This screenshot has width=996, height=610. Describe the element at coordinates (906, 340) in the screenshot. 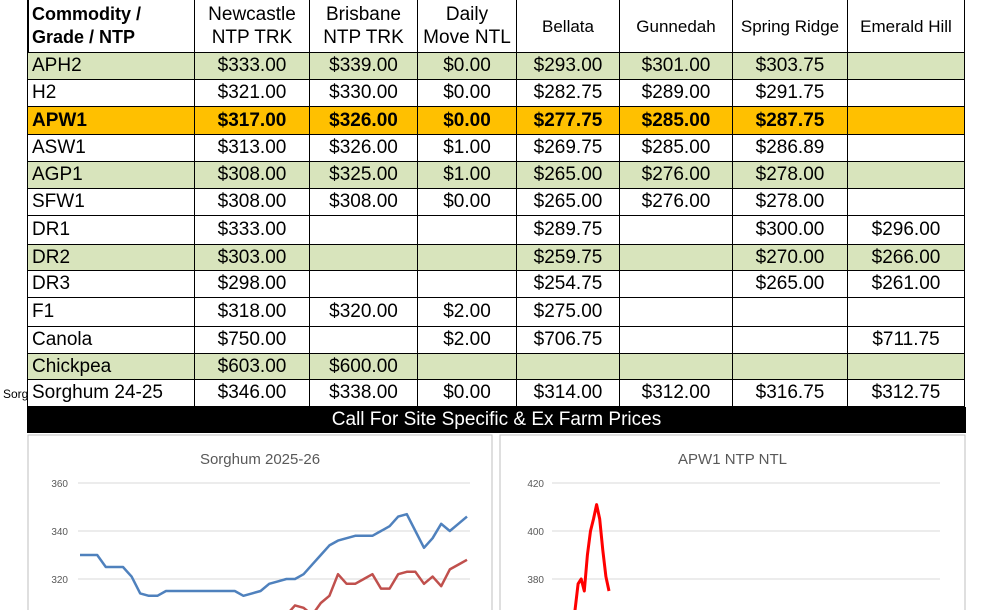

I see `table-cell: $711.75` at that location.